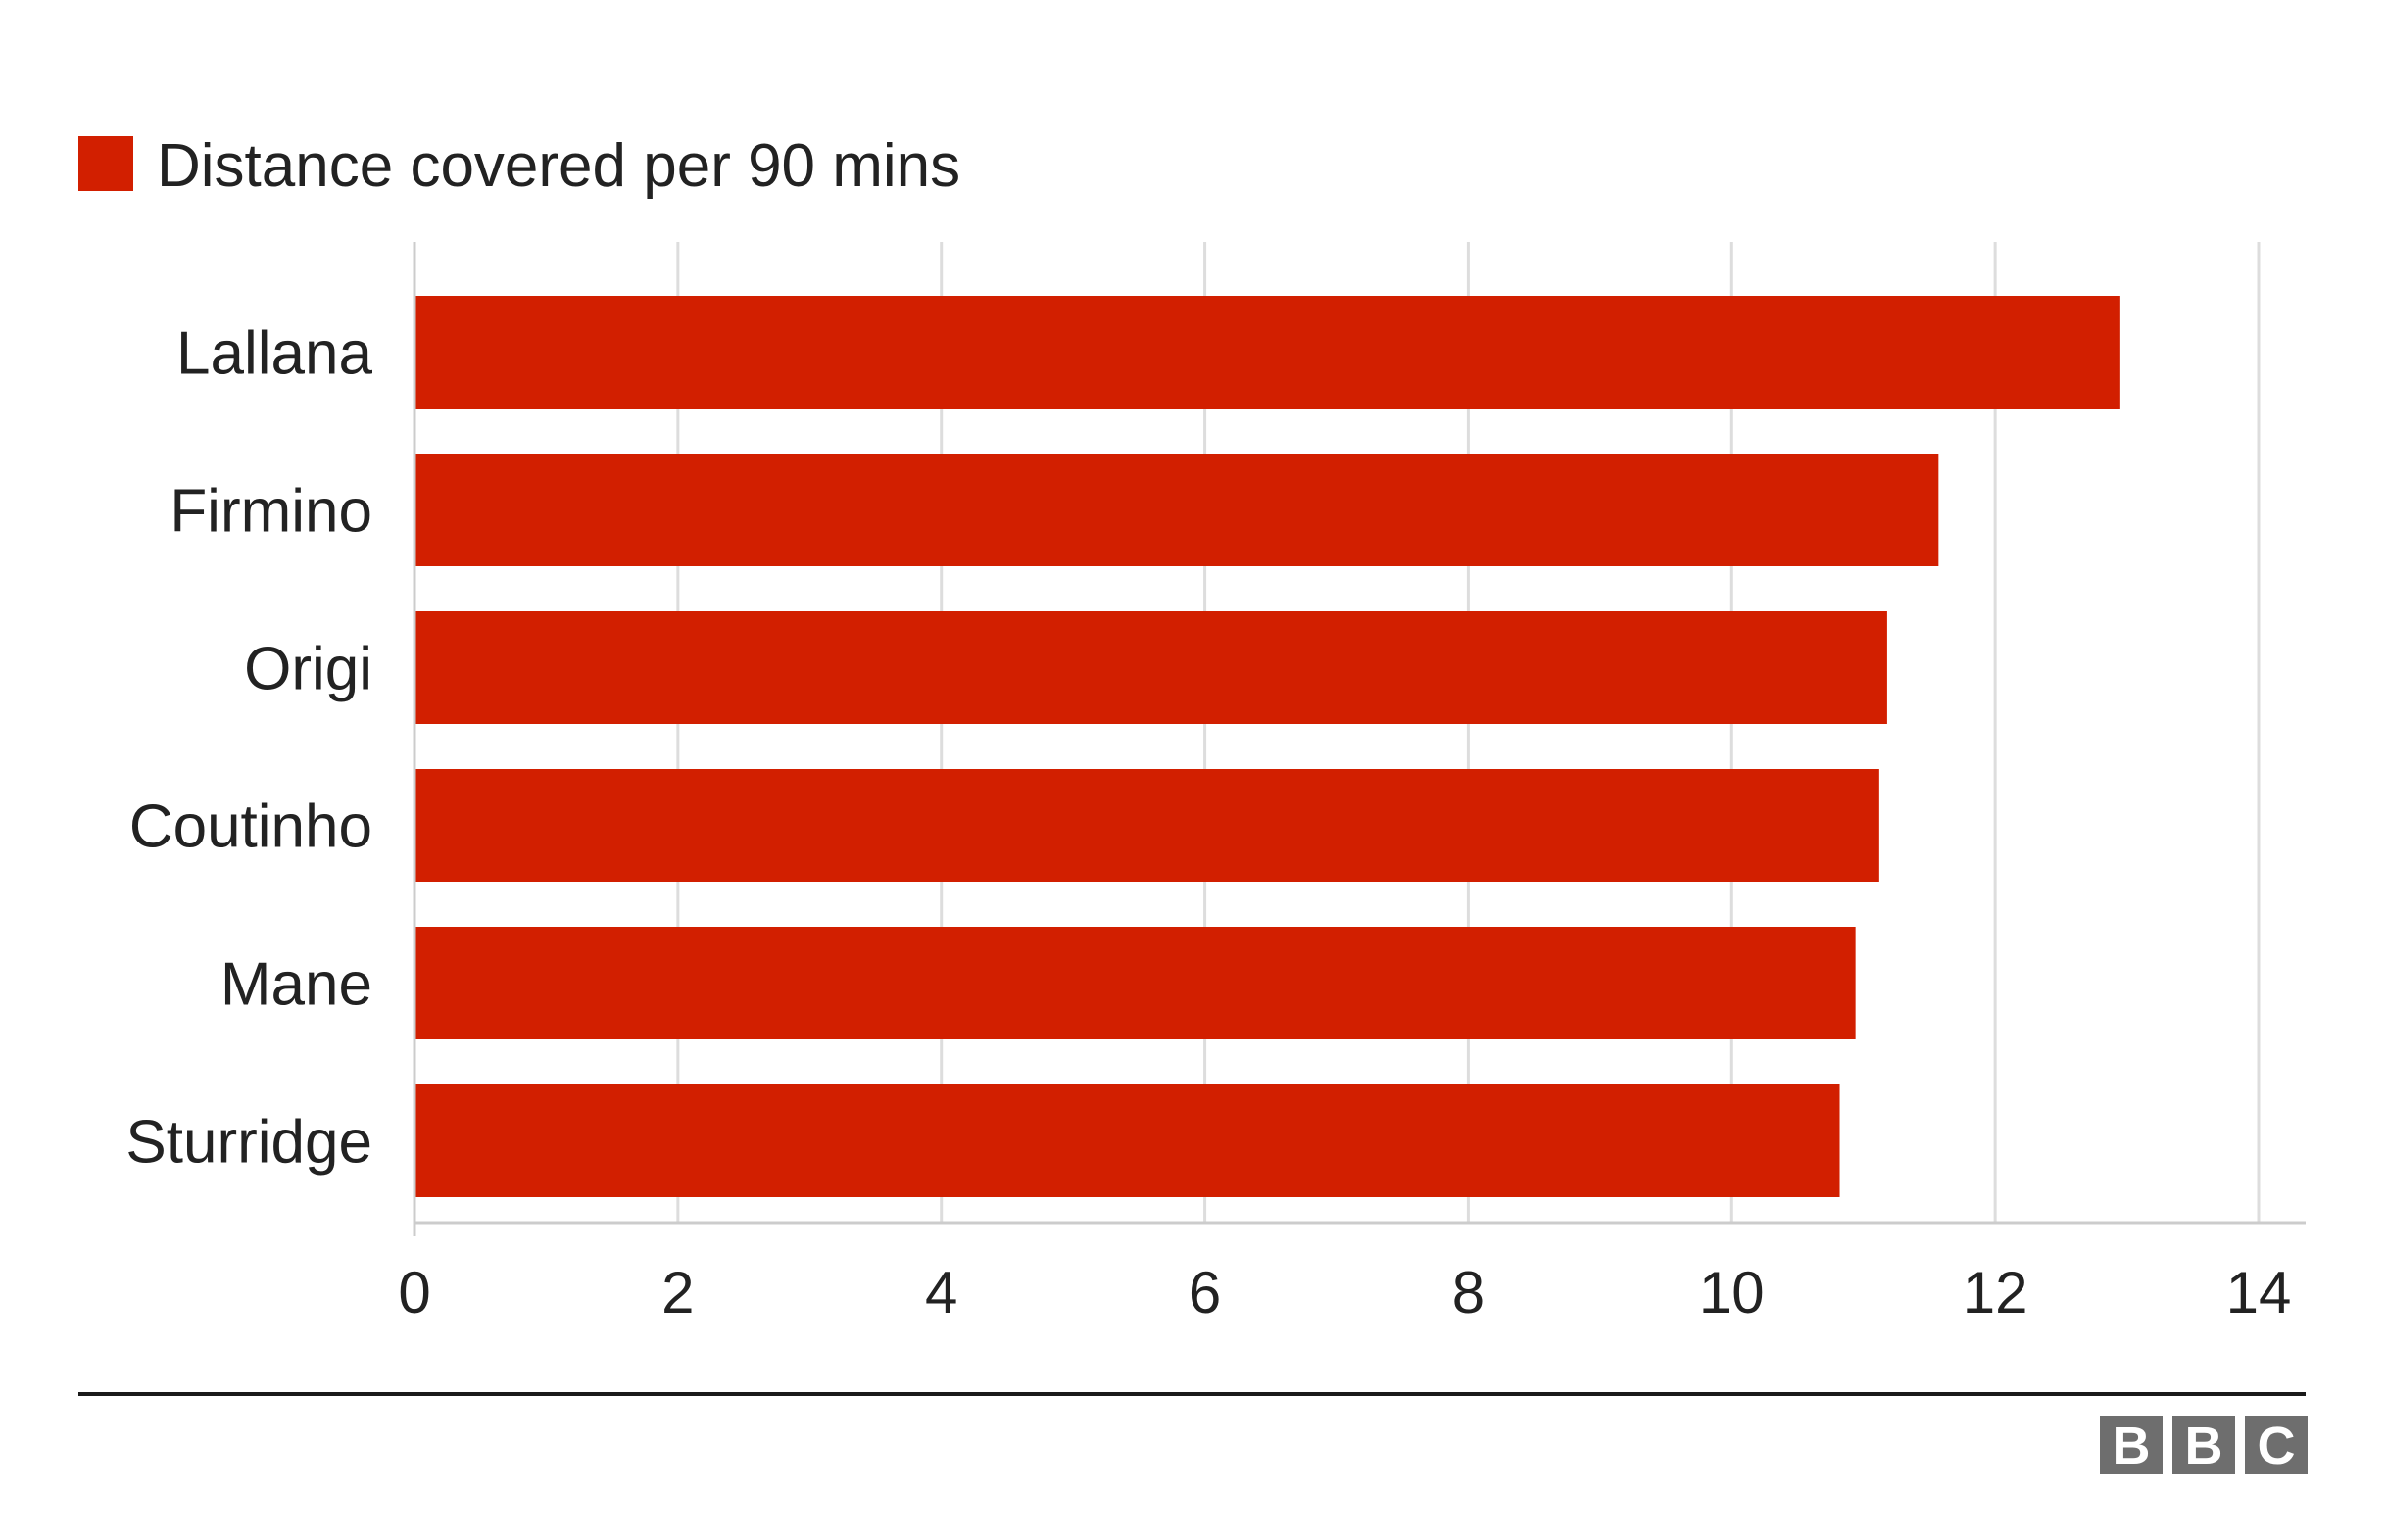 This screenshot has width=2387, height=1540. What do you see at coordinates (1344, 1292) in the screenshot?
I see `x-tick-labels: 0 2 4 6 8 10 12 14` at bounding box center [1344, 1292].